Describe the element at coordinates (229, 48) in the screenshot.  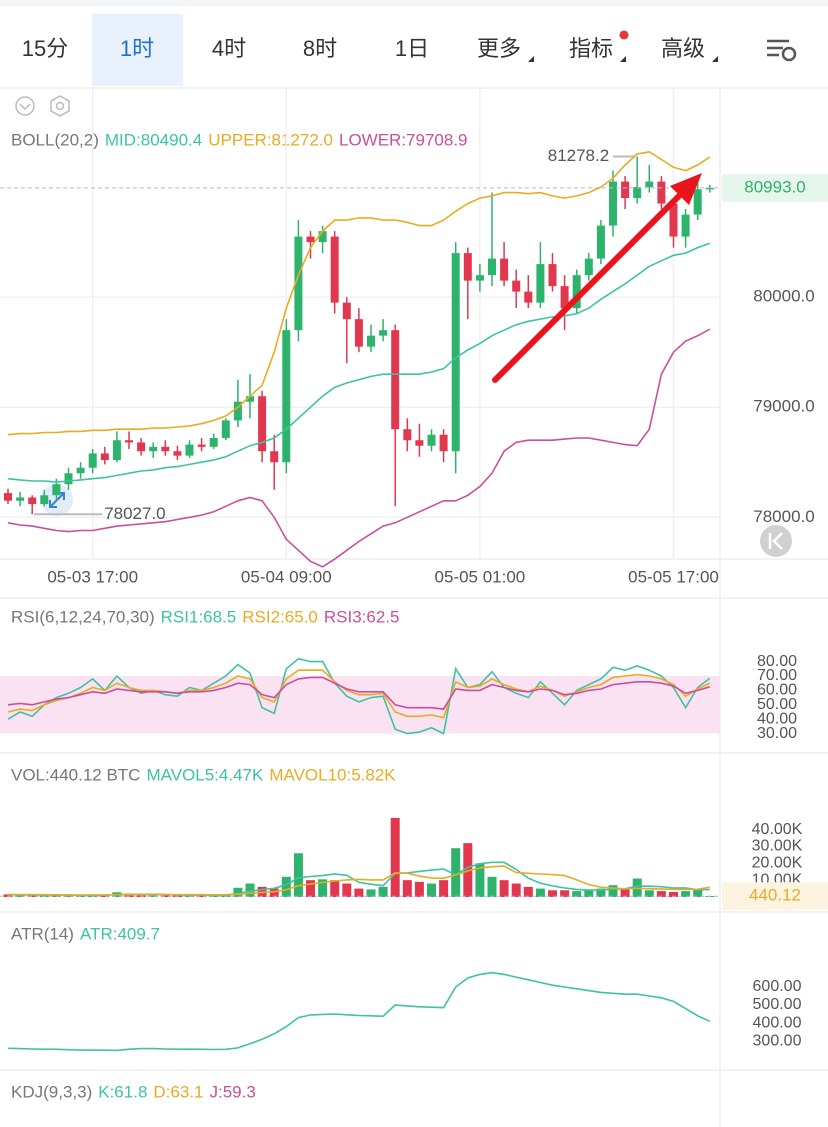
I see `tab: 4时` at that location.